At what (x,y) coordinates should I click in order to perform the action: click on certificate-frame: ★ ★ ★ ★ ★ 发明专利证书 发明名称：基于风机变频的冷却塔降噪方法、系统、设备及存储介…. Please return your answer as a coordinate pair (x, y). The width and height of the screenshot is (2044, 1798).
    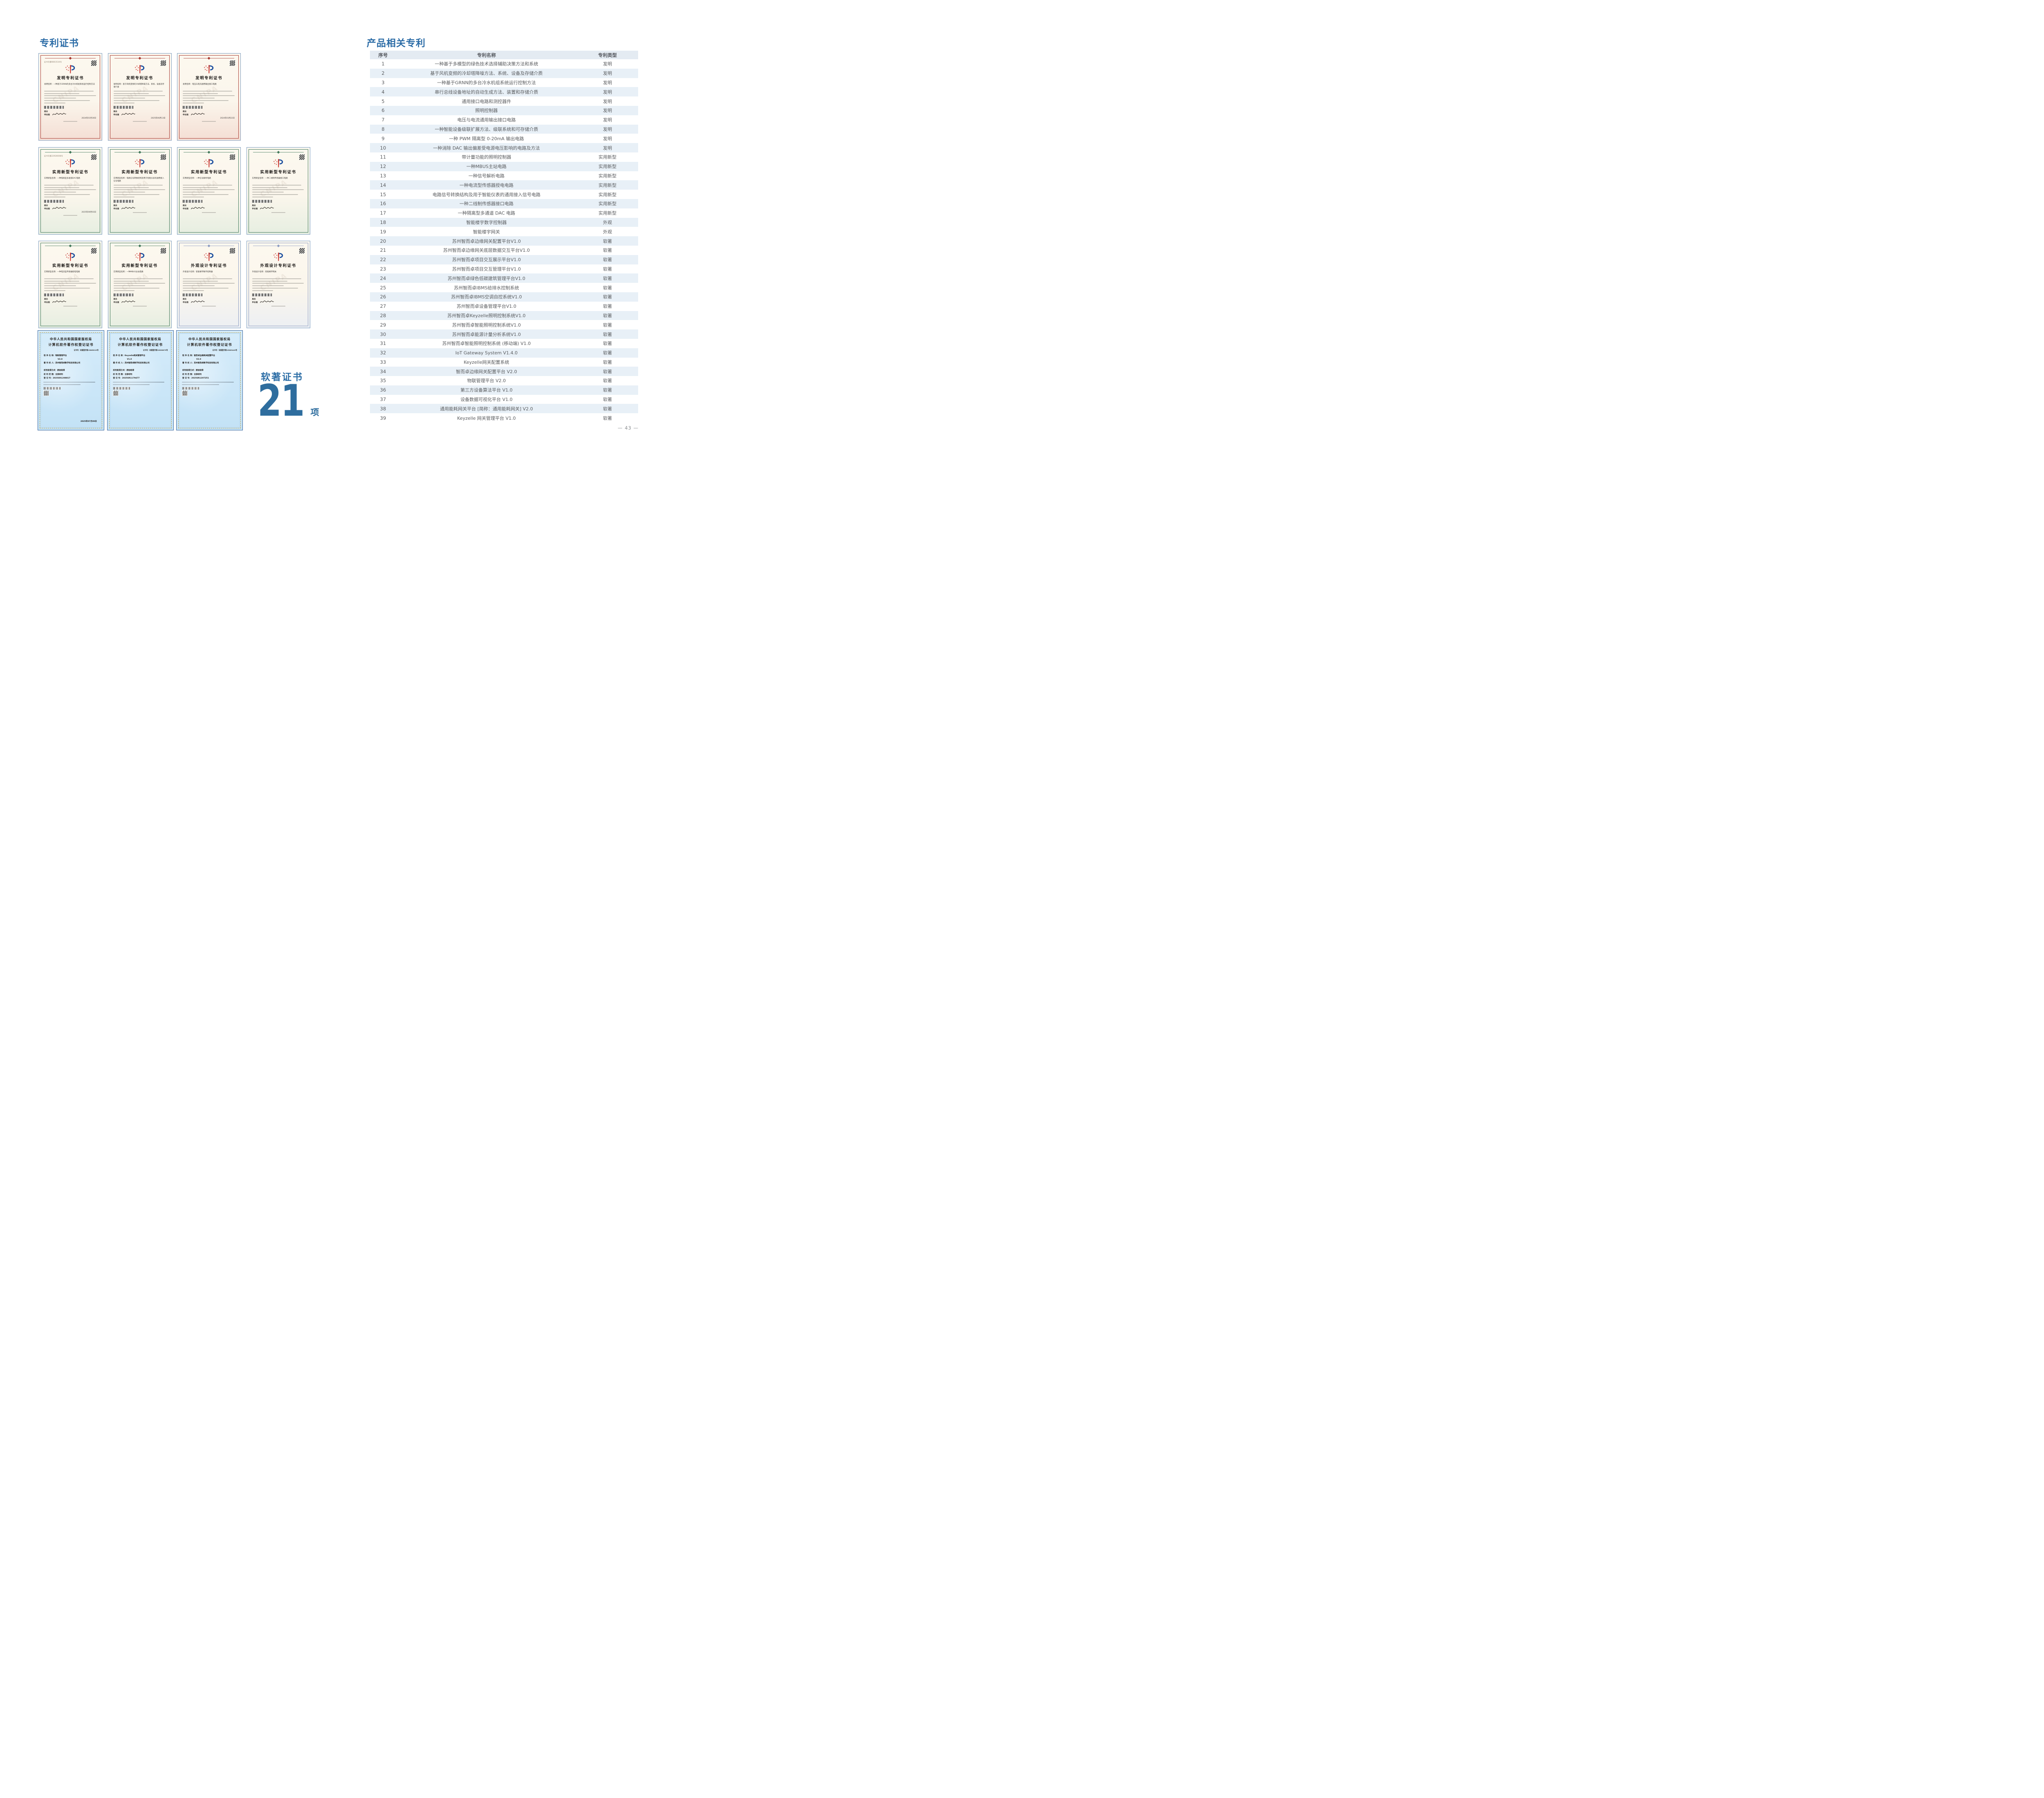
    Looking at the image, I should click on (140, 97).